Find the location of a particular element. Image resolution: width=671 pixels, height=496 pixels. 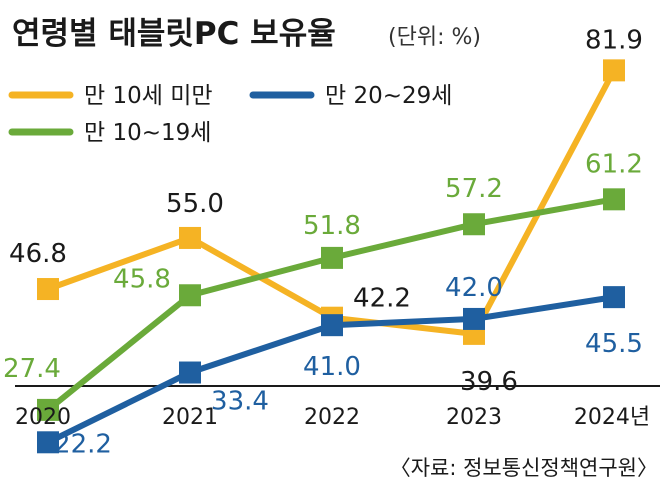

x-tick-2021: 2021 is located at coordinates (190, 417).